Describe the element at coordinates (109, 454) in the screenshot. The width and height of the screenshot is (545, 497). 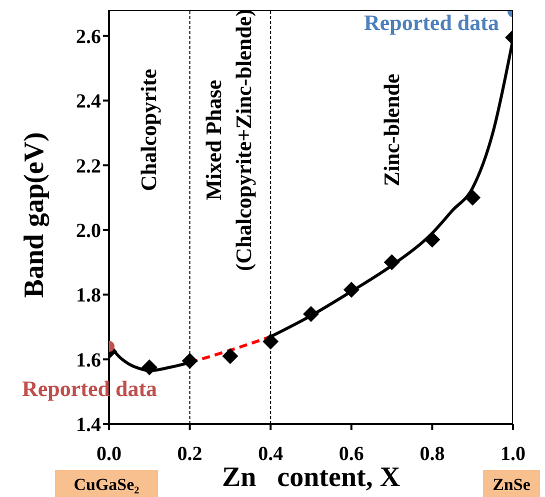
I see `x-tick-label: 0.0` at that location.